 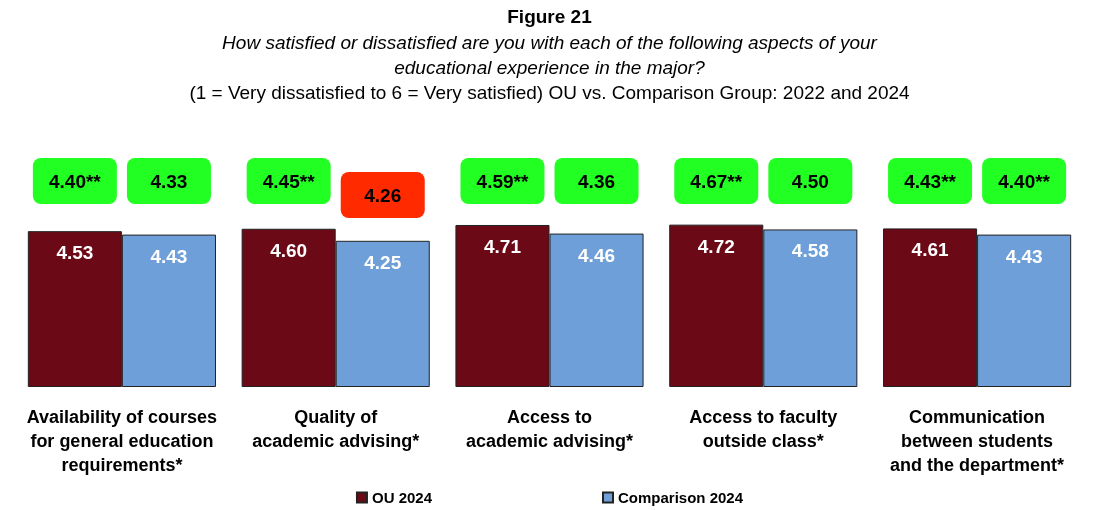 What do you see at coordinates (289, 181) in the screenshot?
I see `text: 4.45**` at bounding box center [289, 181].